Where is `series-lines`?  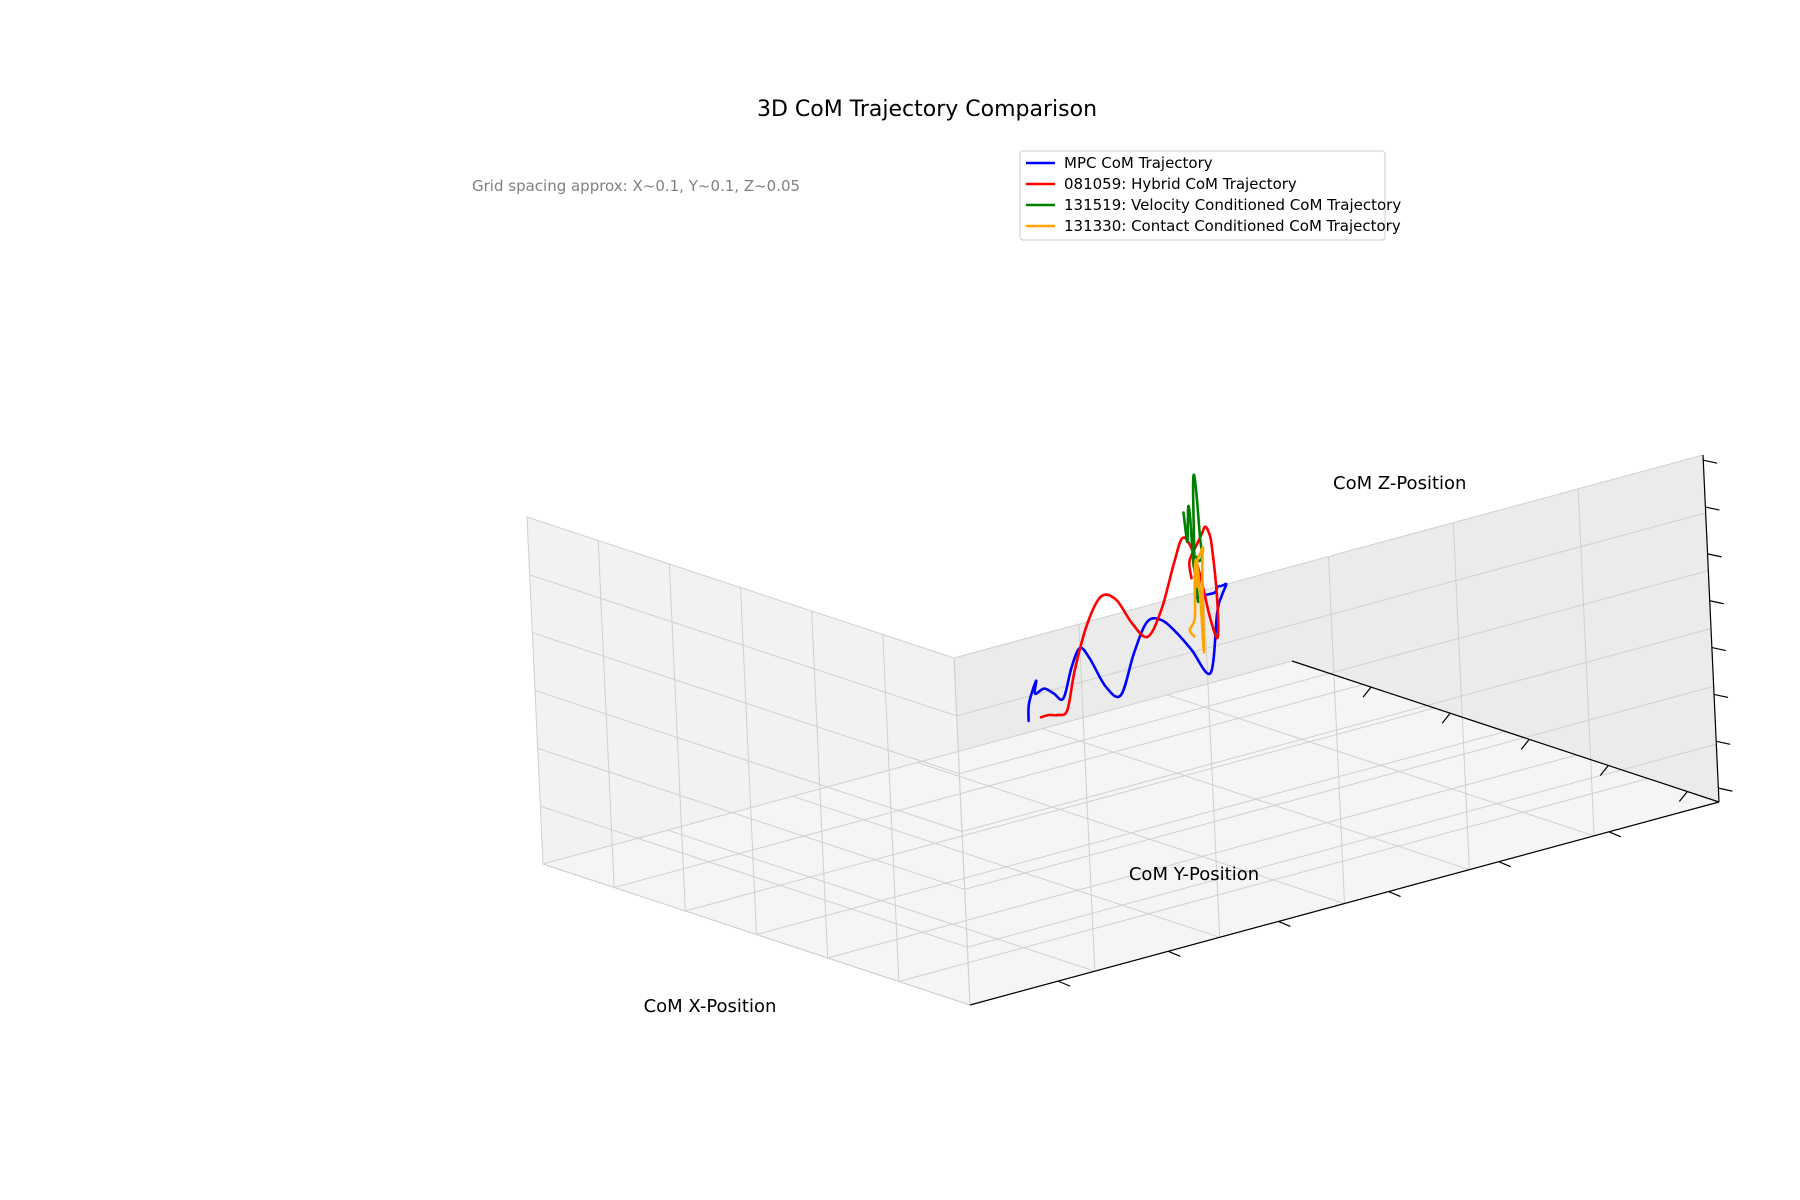
series-lines is located at coordinates (1127, 598).